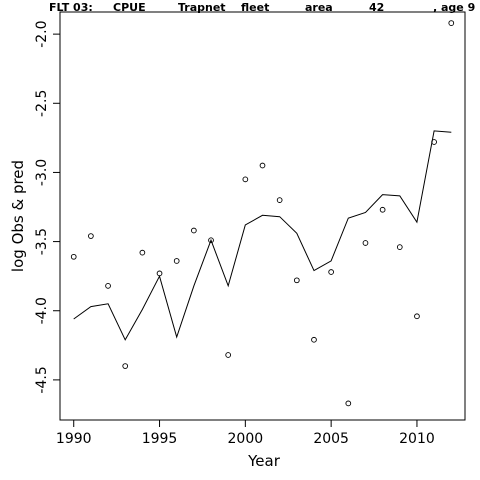 The width and height of the screenshot is (480, 480). Describe the element at coordinates (42, 172) in the screenshot. I see `y-tick-label: -3.0` at that location.